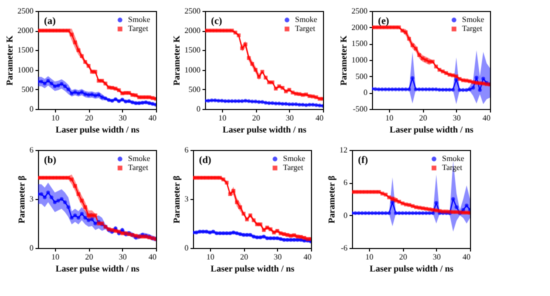  What do you see at coordinates (384, 21) in the screenshot?
I see `annotation: (e)` at bounding box center [384, 21].